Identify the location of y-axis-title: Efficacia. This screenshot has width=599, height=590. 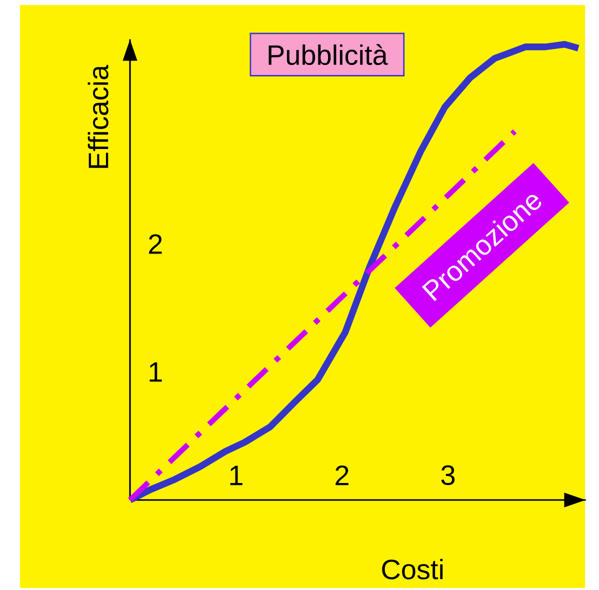
(98, 116).